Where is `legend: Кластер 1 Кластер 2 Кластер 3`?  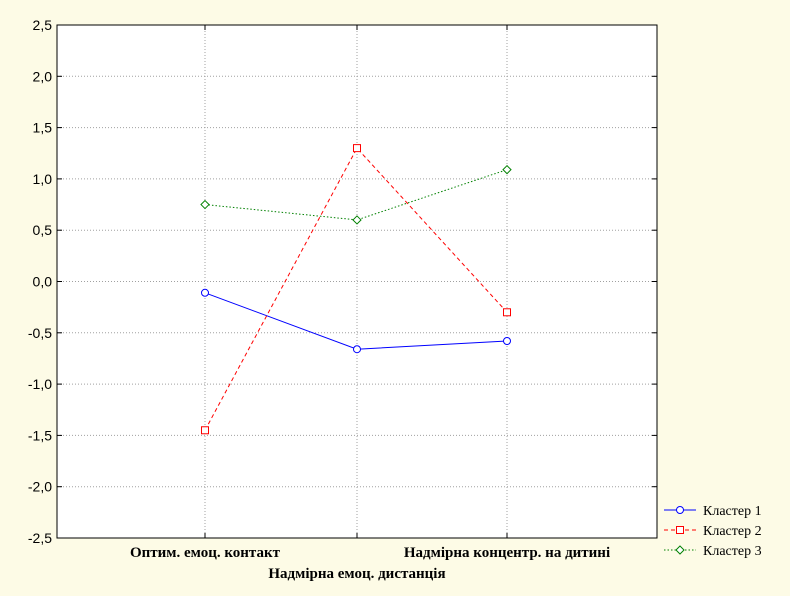 legend: Кластер 1 Кластер 2 Кластер 3 is located at coordinates (713, 531).